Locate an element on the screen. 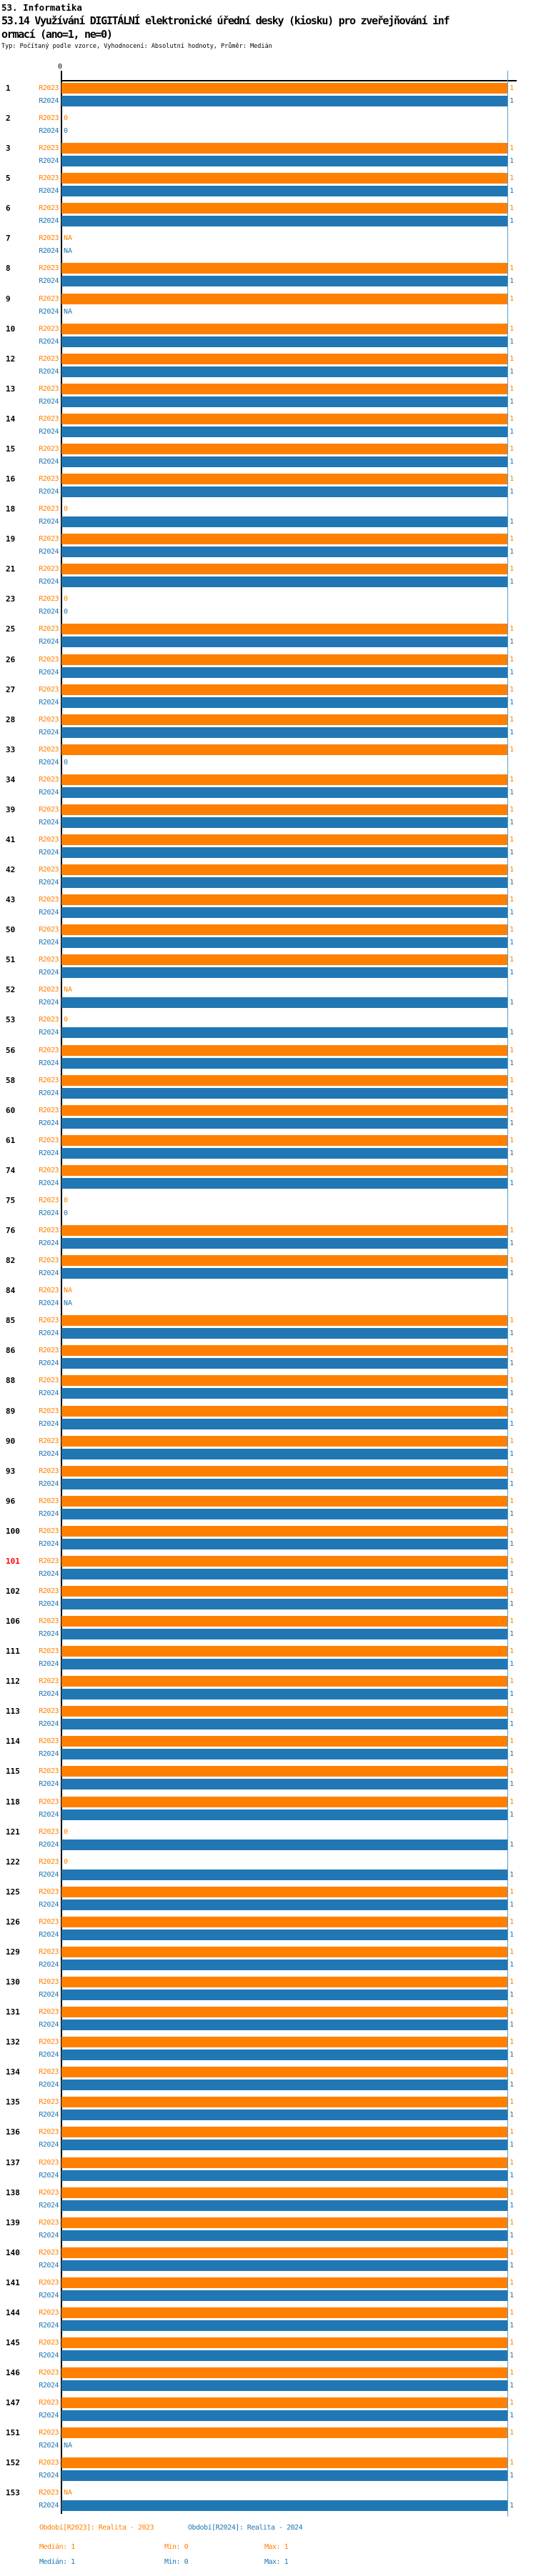  row-id-label: 136 is located at coordinates (13, 2132).